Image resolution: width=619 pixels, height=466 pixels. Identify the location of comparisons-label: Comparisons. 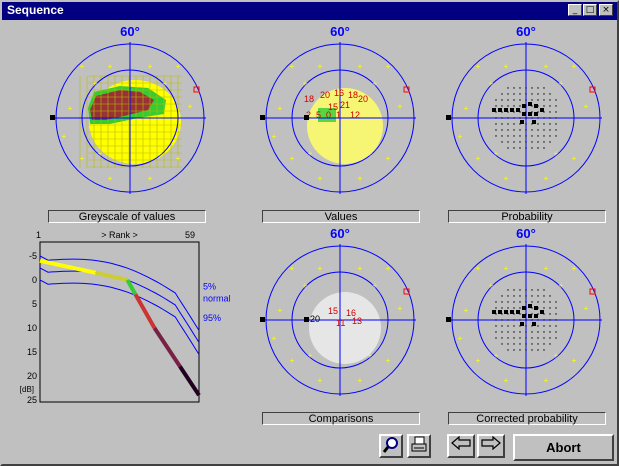
(341, 418).